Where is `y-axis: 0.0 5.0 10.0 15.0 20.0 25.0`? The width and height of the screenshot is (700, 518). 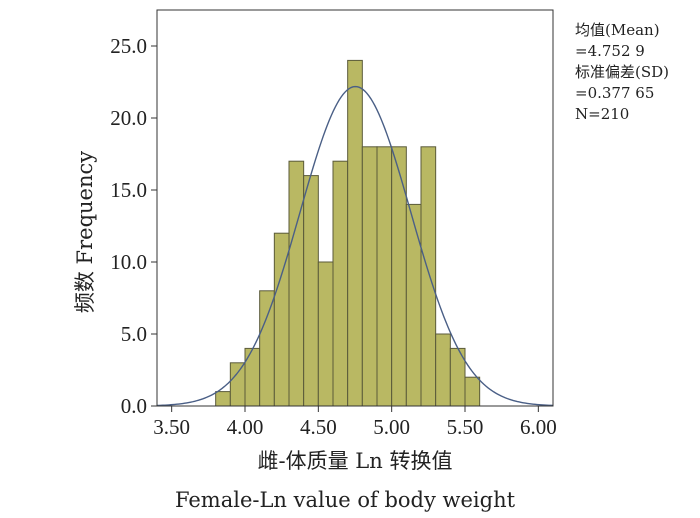 y-axis: 0.0 5.0 10.0 15.0 20.0 25.0 is located at coordinates (133, 226).